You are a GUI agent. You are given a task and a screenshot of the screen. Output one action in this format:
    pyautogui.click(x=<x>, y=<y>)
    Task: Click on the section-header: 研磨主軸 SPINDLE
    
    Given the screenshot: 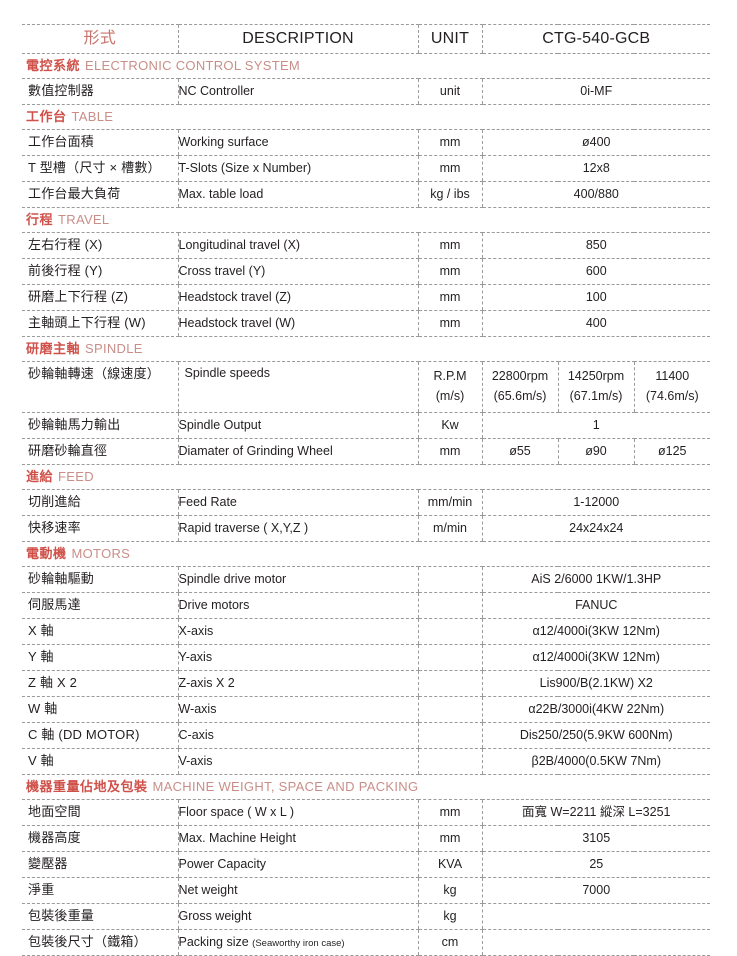 What is the action you would take?
    pyautogui.click(x=366, y=349)
    